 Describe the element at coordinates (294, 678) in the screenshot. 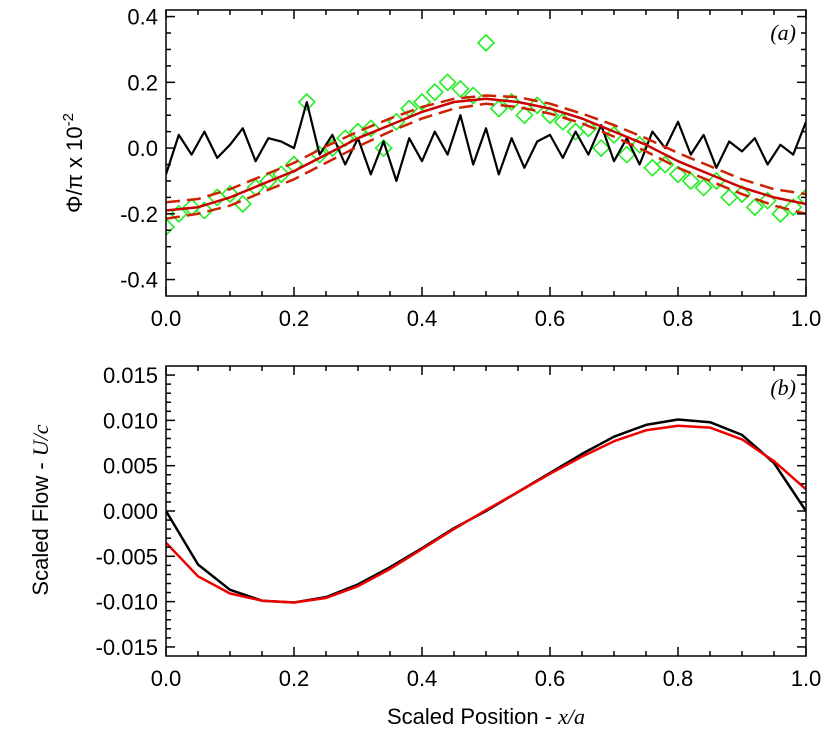

I see `panel-b-x-tick-label: 0.2` at that location.